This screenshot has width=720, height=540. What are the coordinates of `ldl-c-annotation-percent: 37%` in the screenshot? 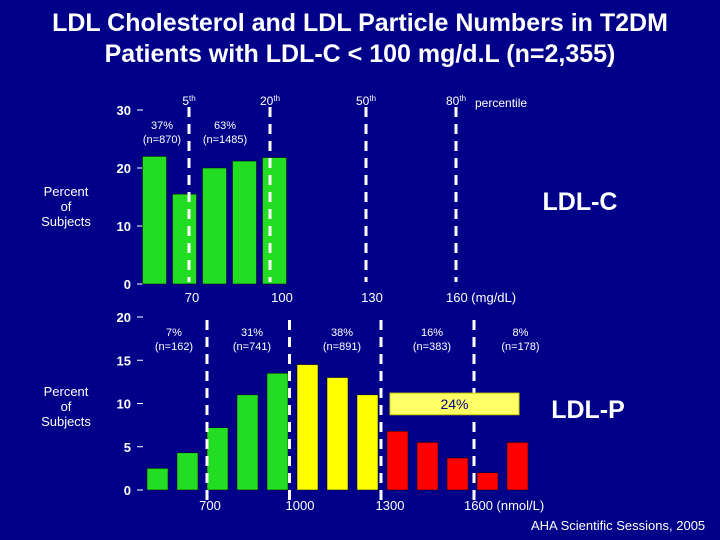 It's located at (162, 126).